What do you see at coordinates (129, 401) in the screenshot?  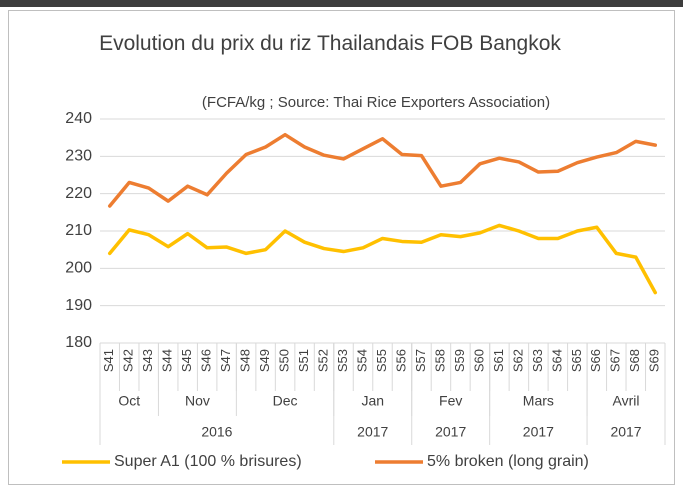 I see `month-label: Oct` at bounding box center [129, 401].